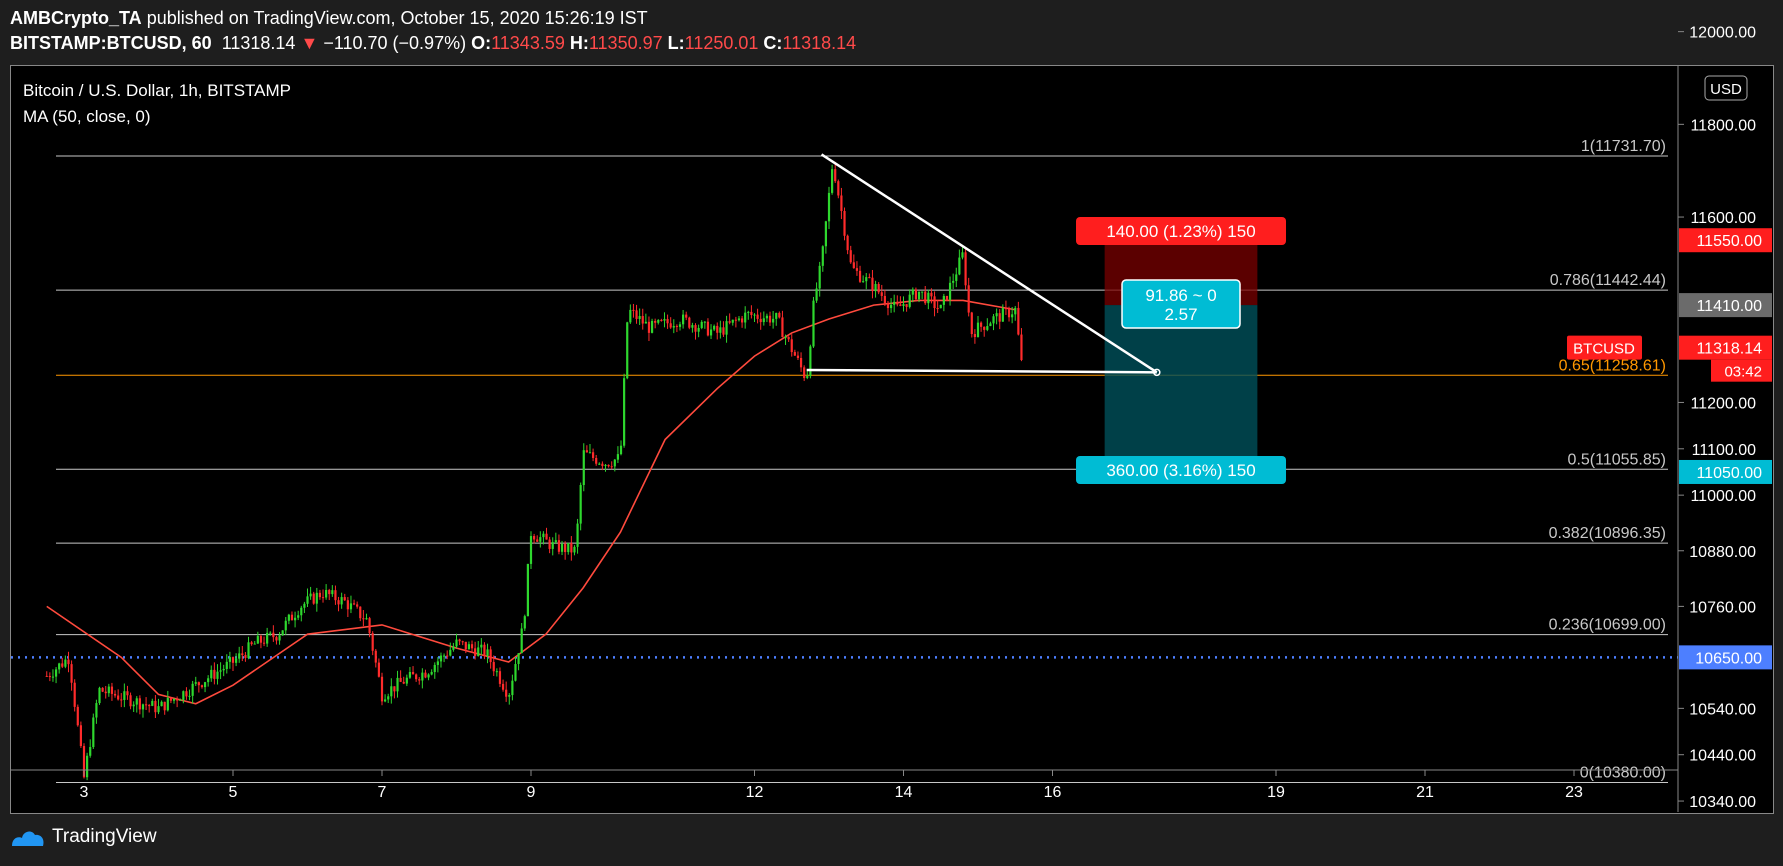 The height and width of the screenshot is (866, 1783). Describe the element at coordinates (1722, 607) in the screenshot. I see `y-tick-label: 10760.00` at that location.